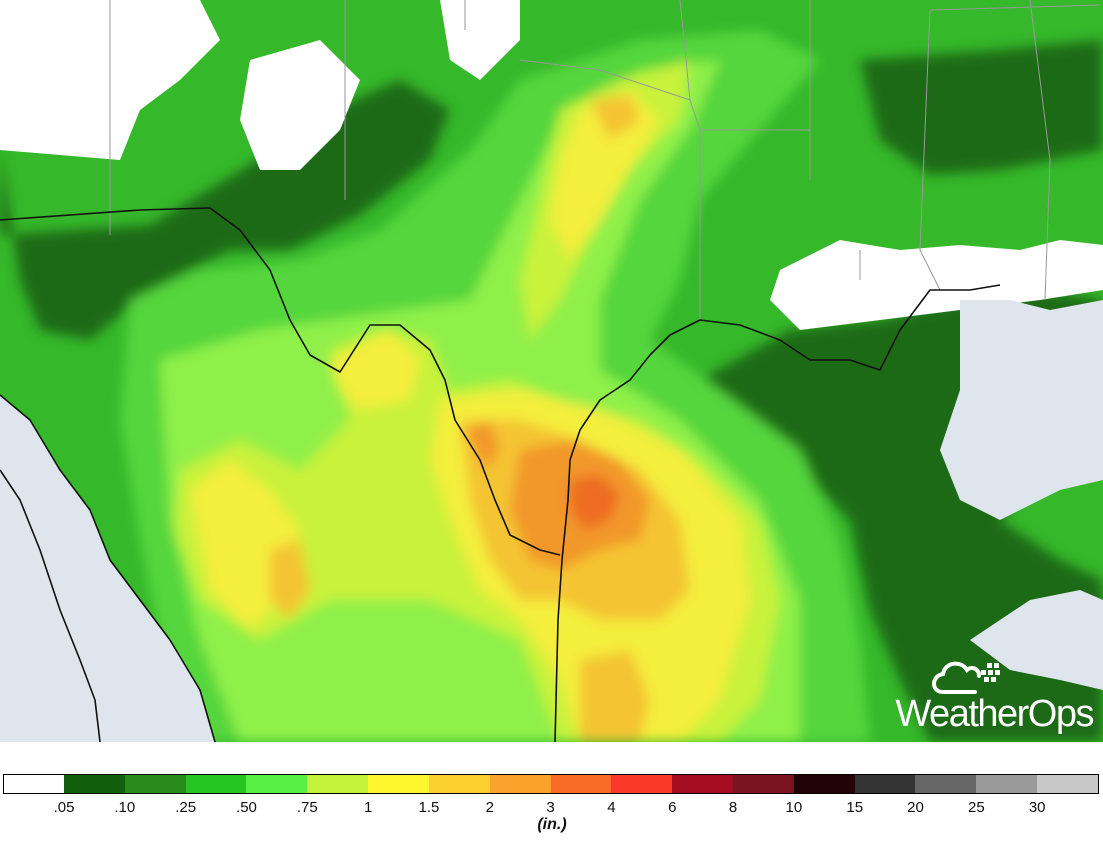  What do you see at coordinates (794, 807) in the screenshot?
I see `legend-tick: 10` at bounding box center [794, 807].